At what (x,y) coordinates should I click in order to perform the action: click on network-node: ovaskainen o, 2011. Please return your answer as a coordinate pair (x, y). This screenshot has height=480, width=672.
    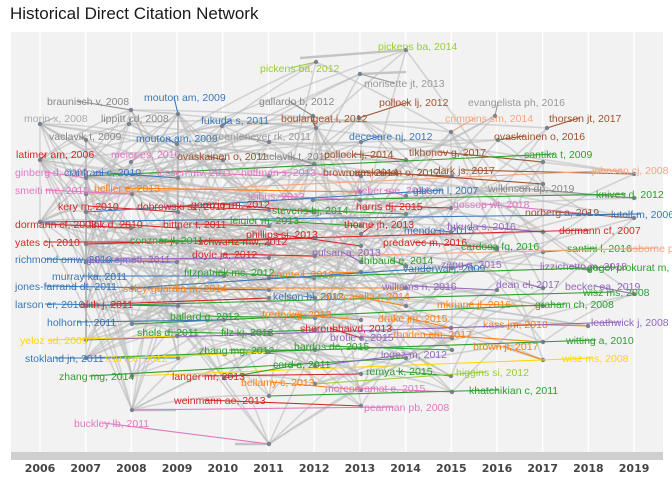
    Looking at the image, I should click on (222, 157).